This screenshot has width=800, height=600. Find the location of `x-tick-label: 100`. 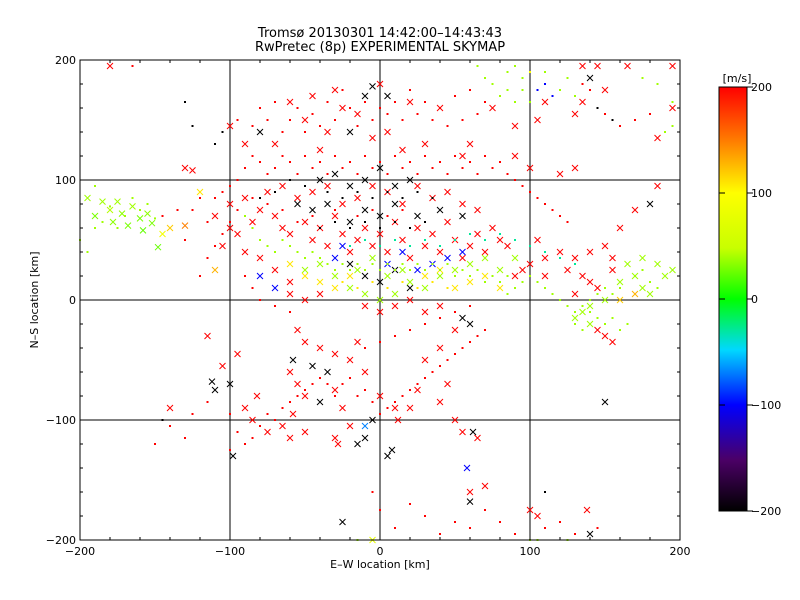

x-tick-label: 100 is located at coordinates (530, 551).